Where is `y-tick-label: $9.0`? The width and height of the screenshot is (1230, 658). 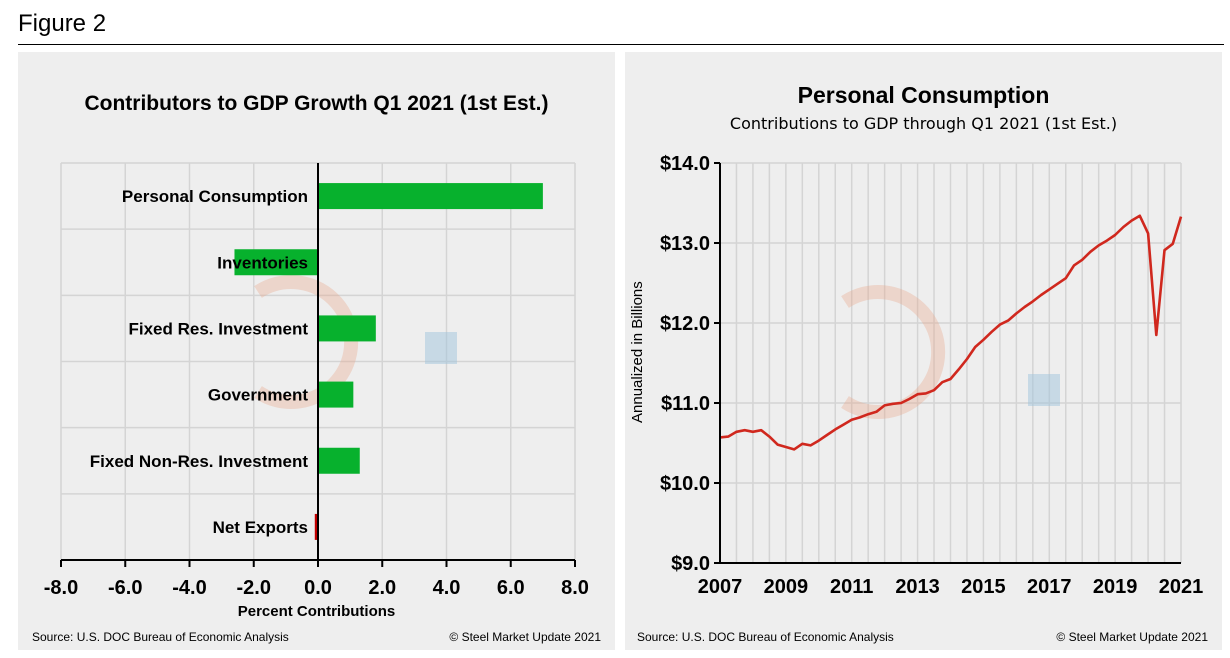
y-tick-label: $9.0 is located at coordinates (690, 564).